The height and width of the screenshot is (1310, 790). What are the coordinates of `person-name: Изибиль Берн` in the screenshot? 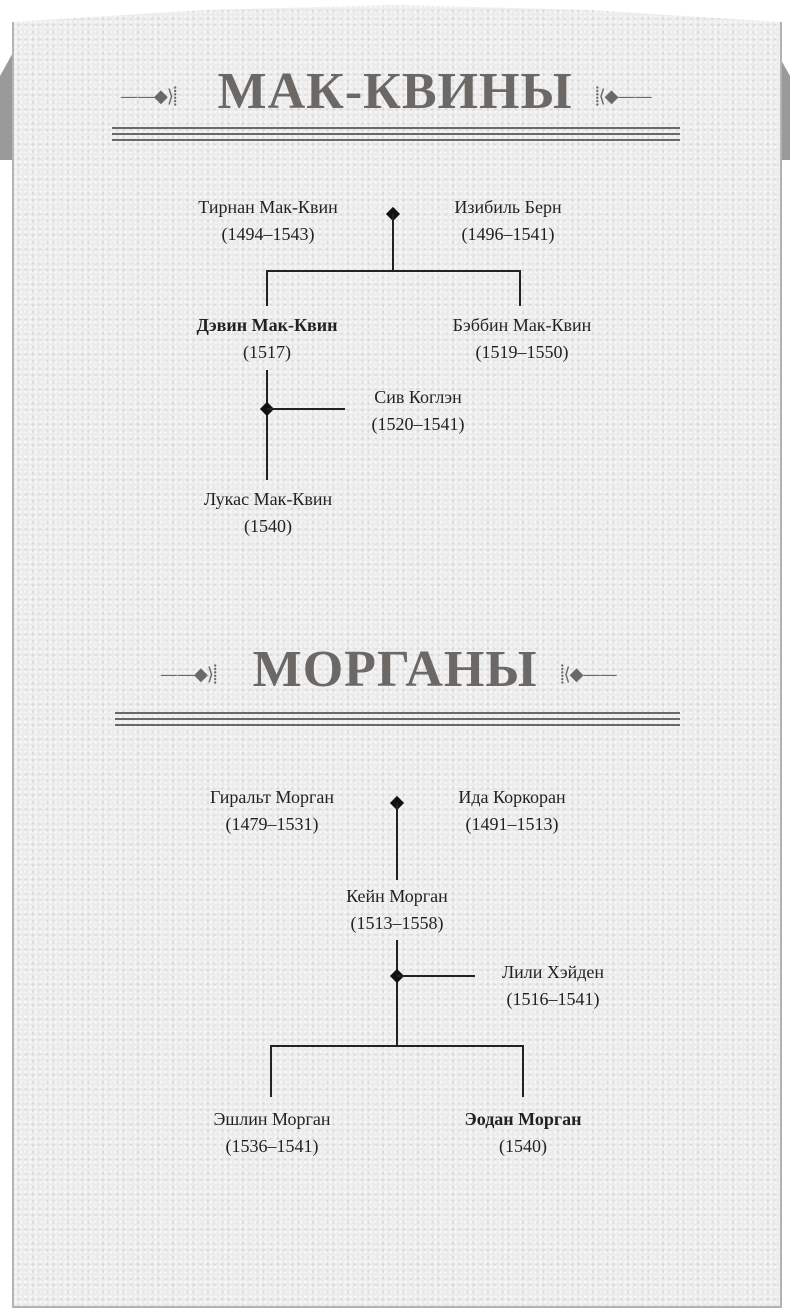 It's located at (508, 207).